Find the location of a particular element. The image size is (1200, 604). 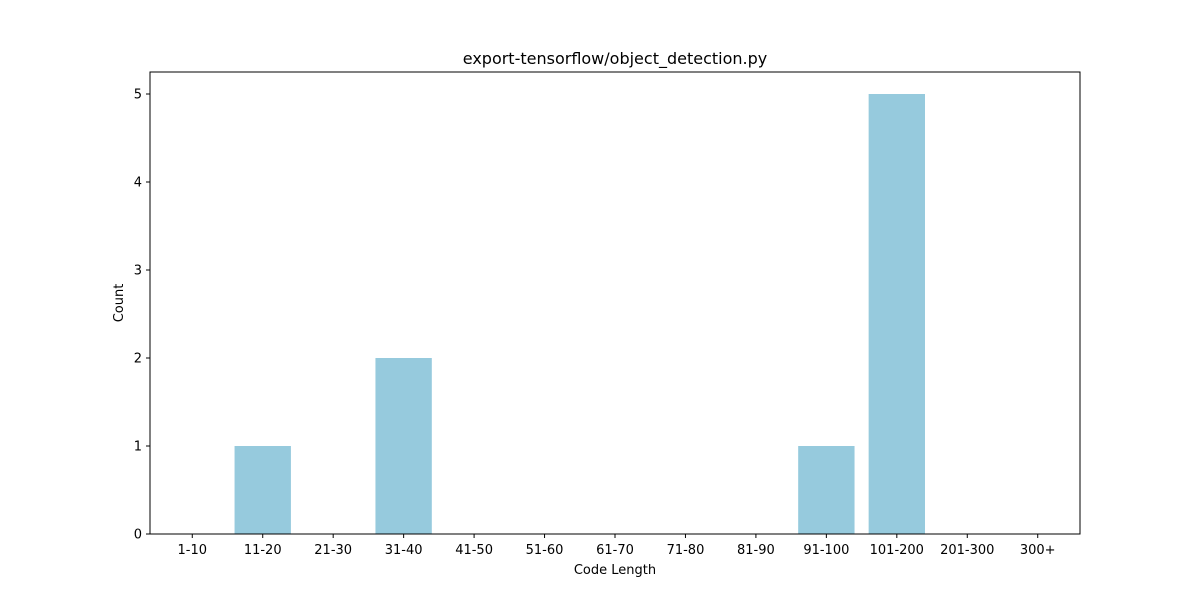

x-tick-label: 300+ is located at coordinates (1038, 550).